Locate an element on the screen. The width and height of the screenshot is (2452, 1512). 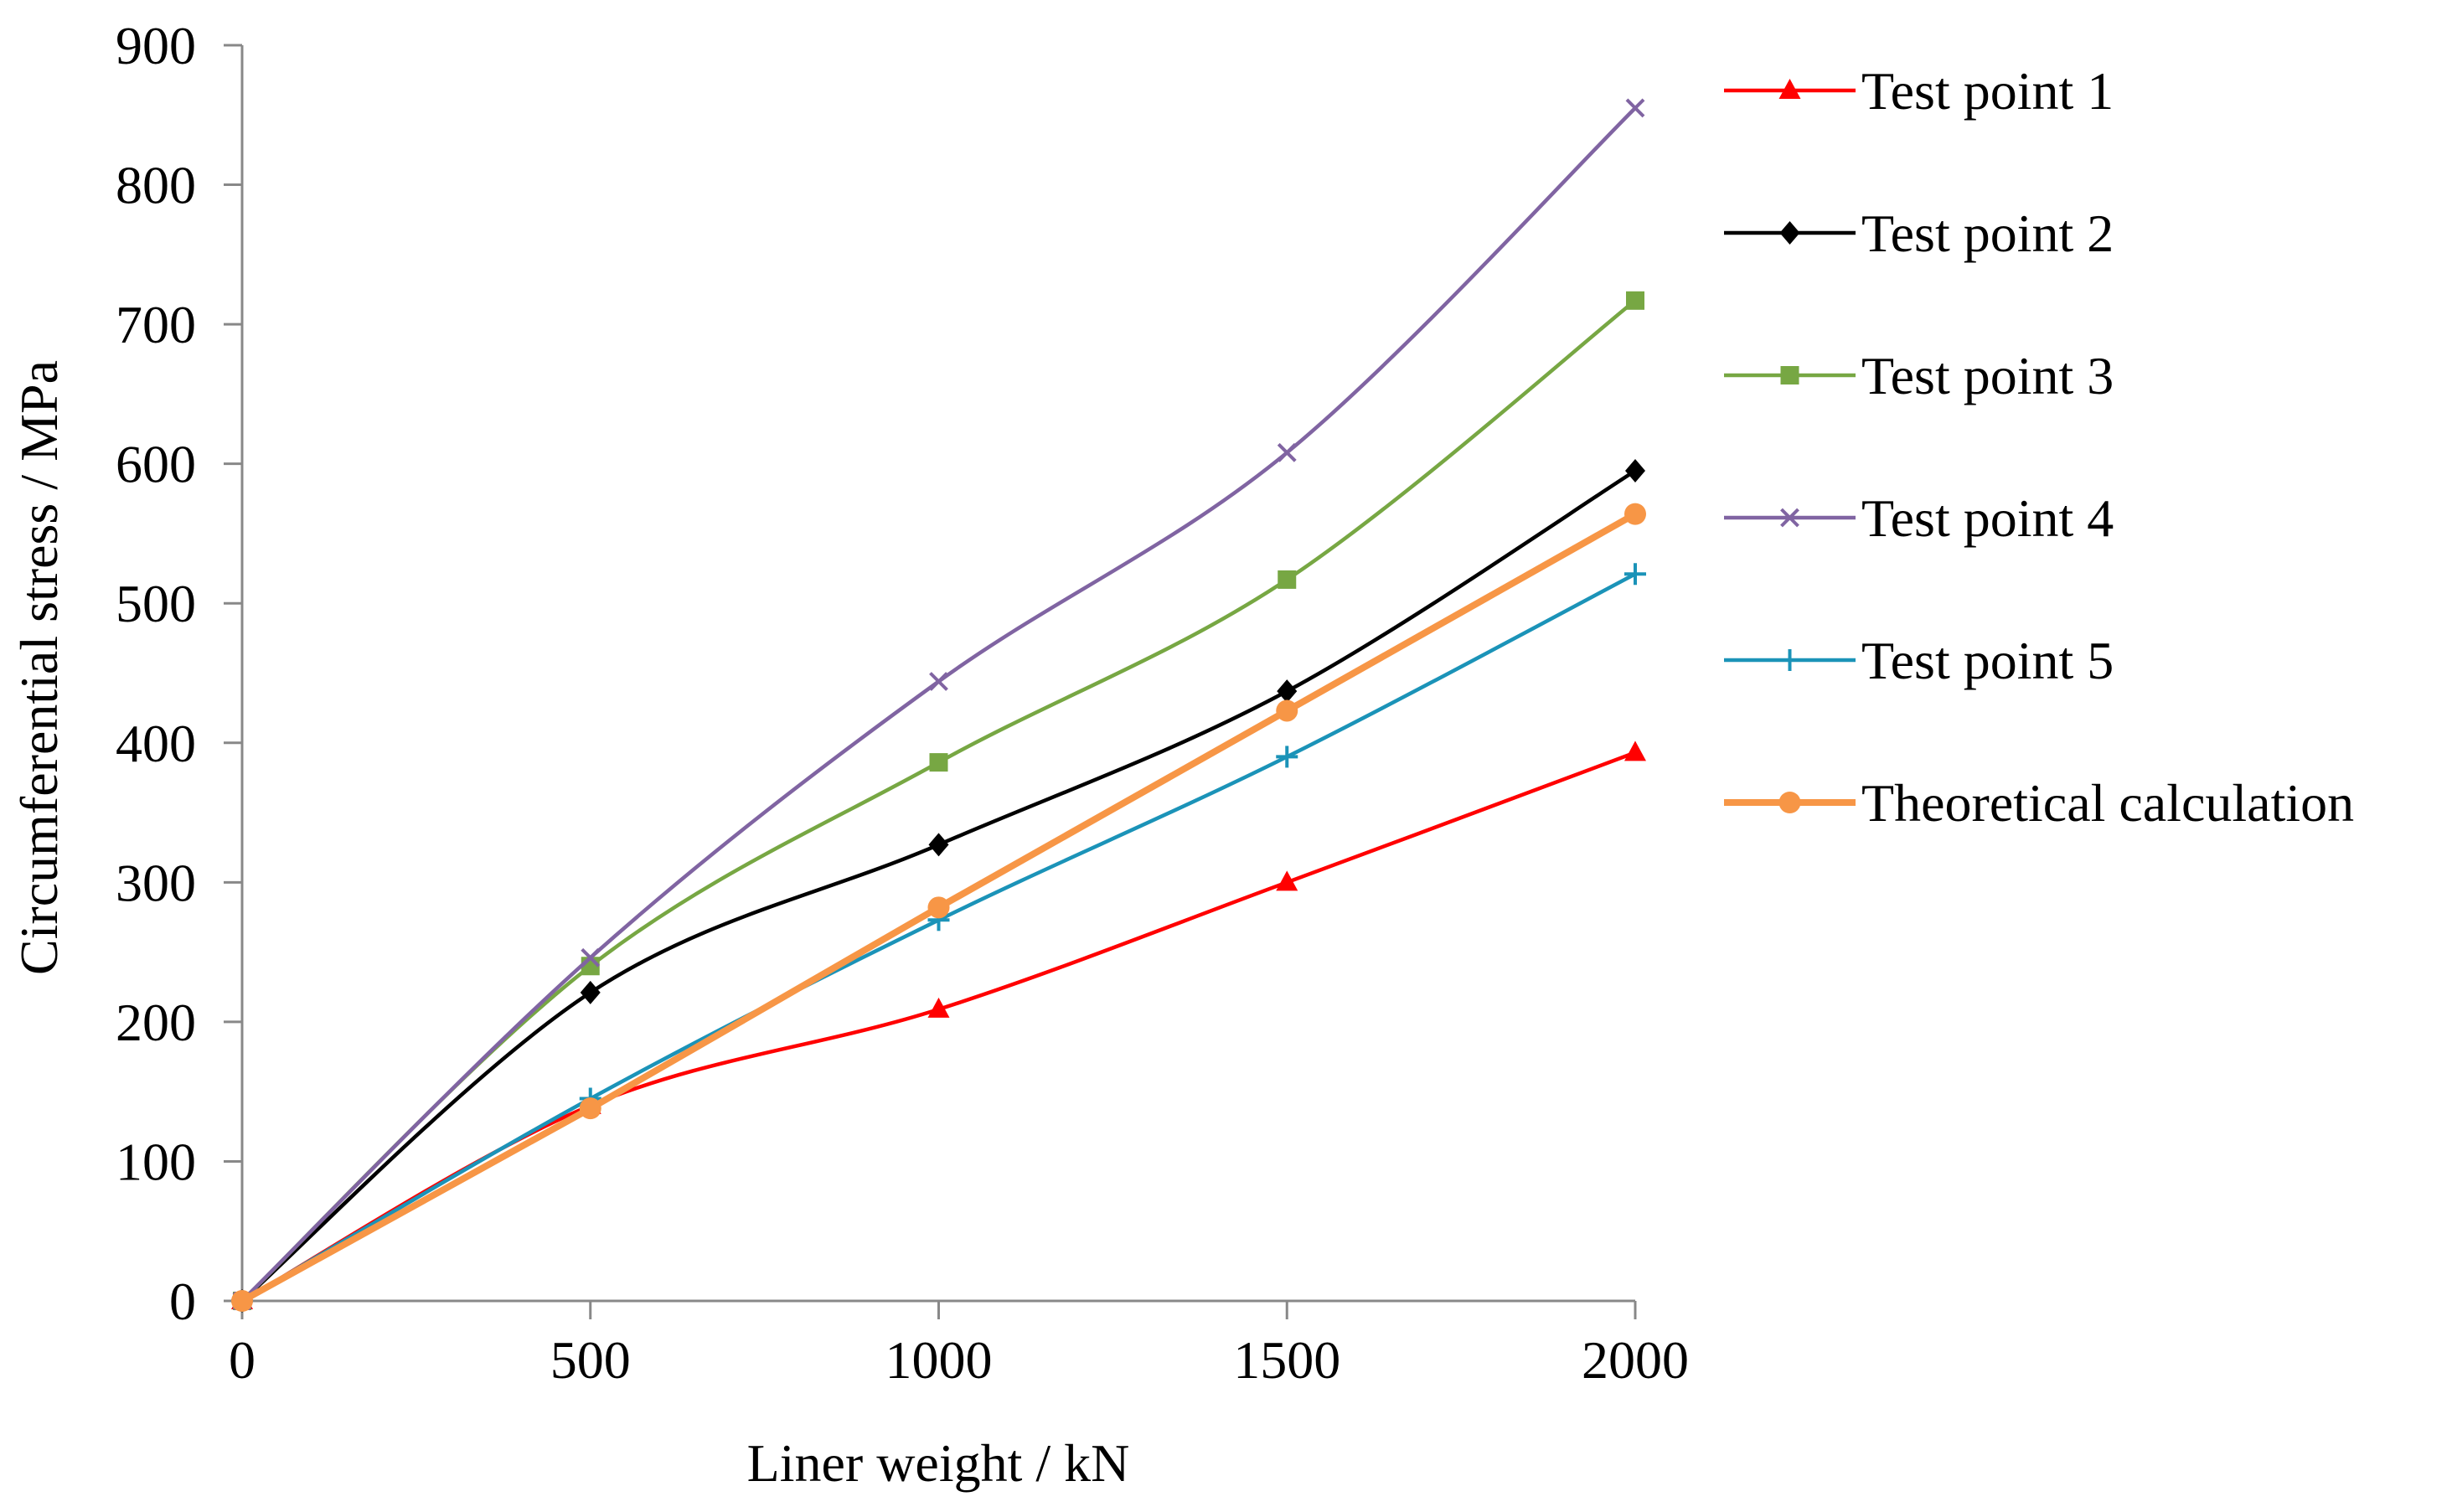
legend-label-test-point-4: Test point 4 is located at coordinates (1987, 518).